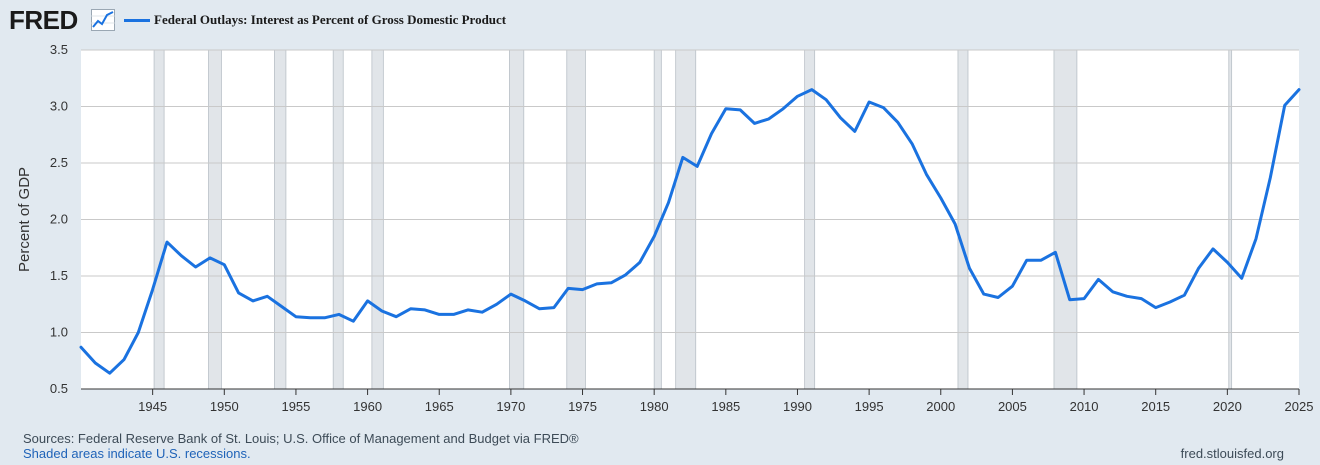 This screenshot has height=465, width=1320. What do you see at coordinates (510, 406) in the screenshot?
I see `x-tick-label: 1970` at bounding box center [510, 406].